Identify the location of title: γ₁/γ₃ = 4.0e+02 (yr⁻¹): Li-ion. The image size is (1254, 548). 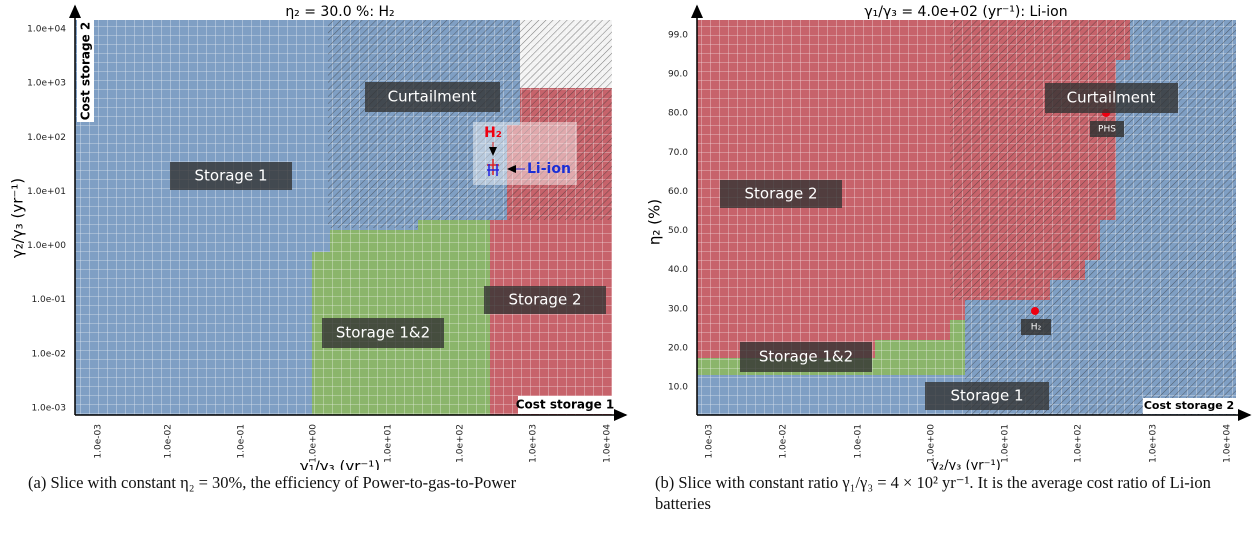
(965, 12).